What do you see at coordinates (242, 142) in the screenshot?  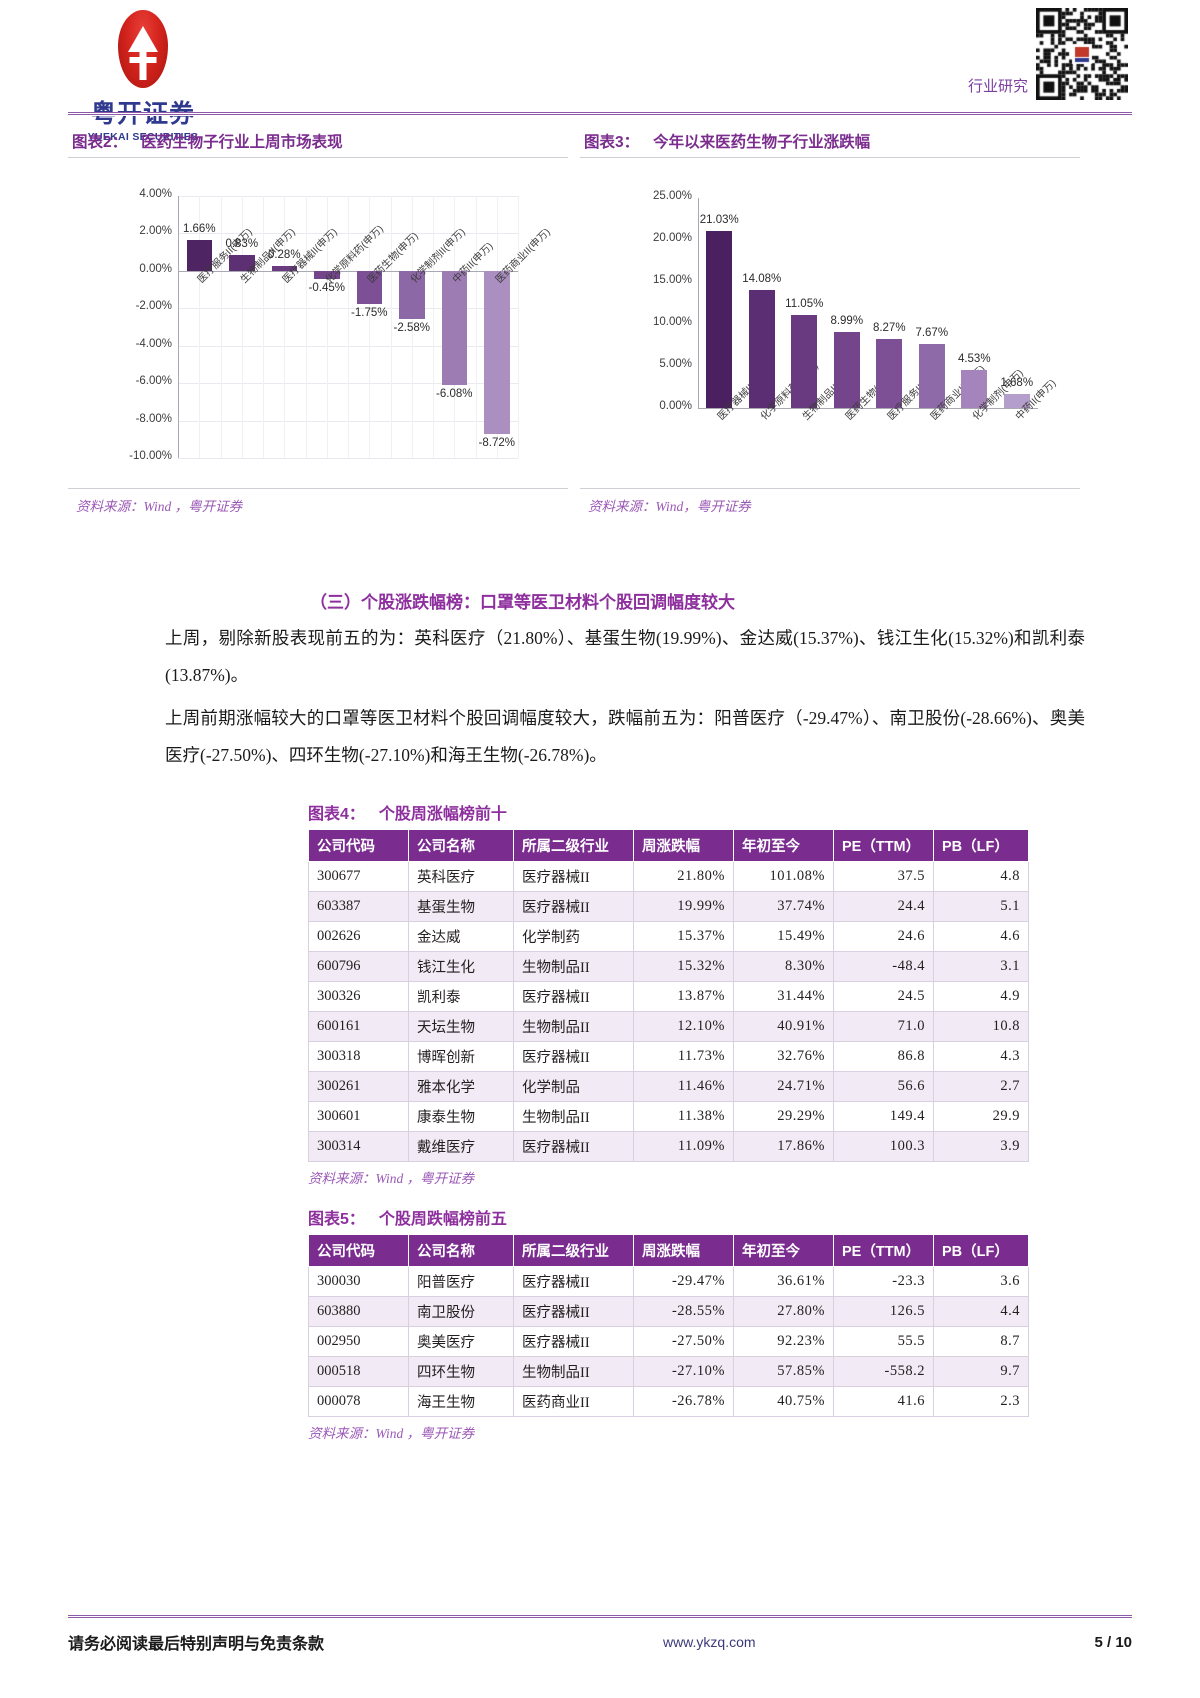 I see `figure2-title: 医药生物子行业上周市场表现` at bounding box center [242, 142].